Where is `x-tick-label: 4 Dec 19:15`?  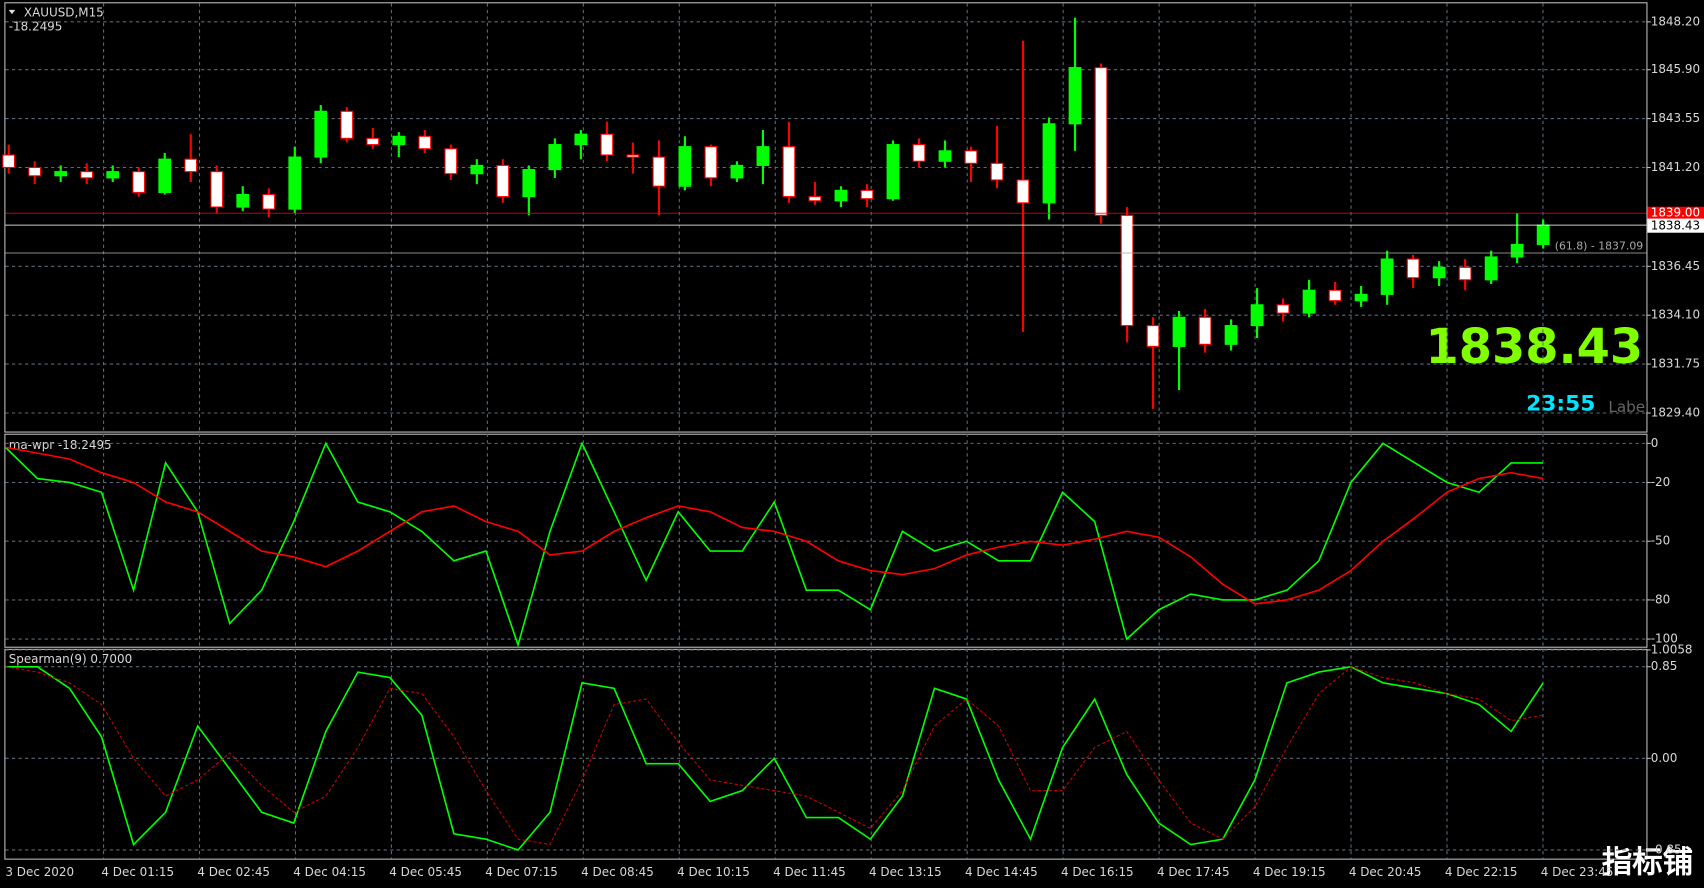 x-tick-label: 4 Dec 19:15 is located at coordinates (1289, 872).